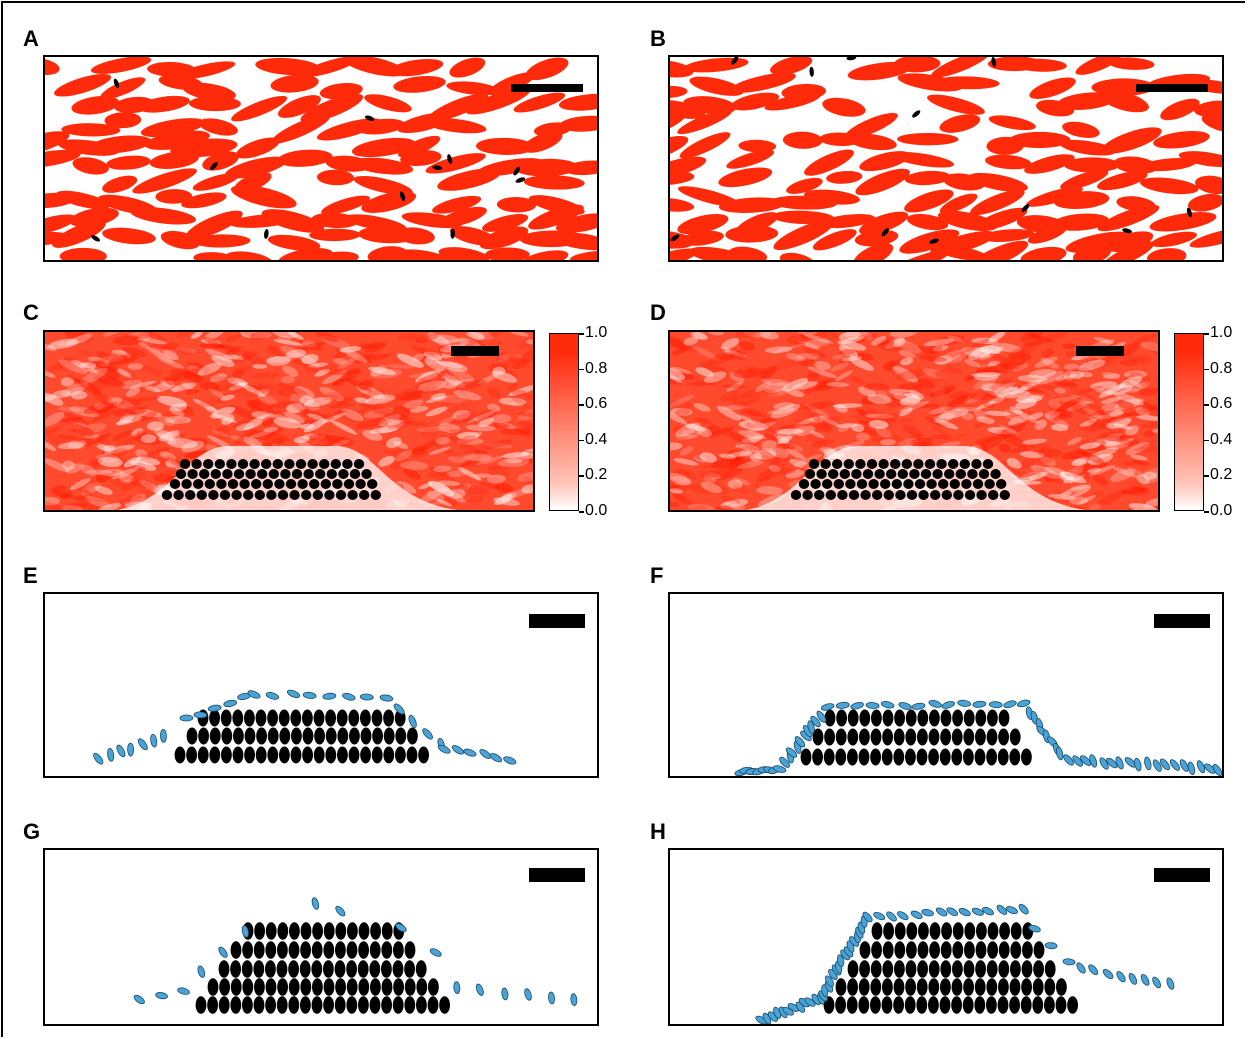 This screenshot has width=1248, height=1039. I want to click on panel-drawing, so click(946, 937).